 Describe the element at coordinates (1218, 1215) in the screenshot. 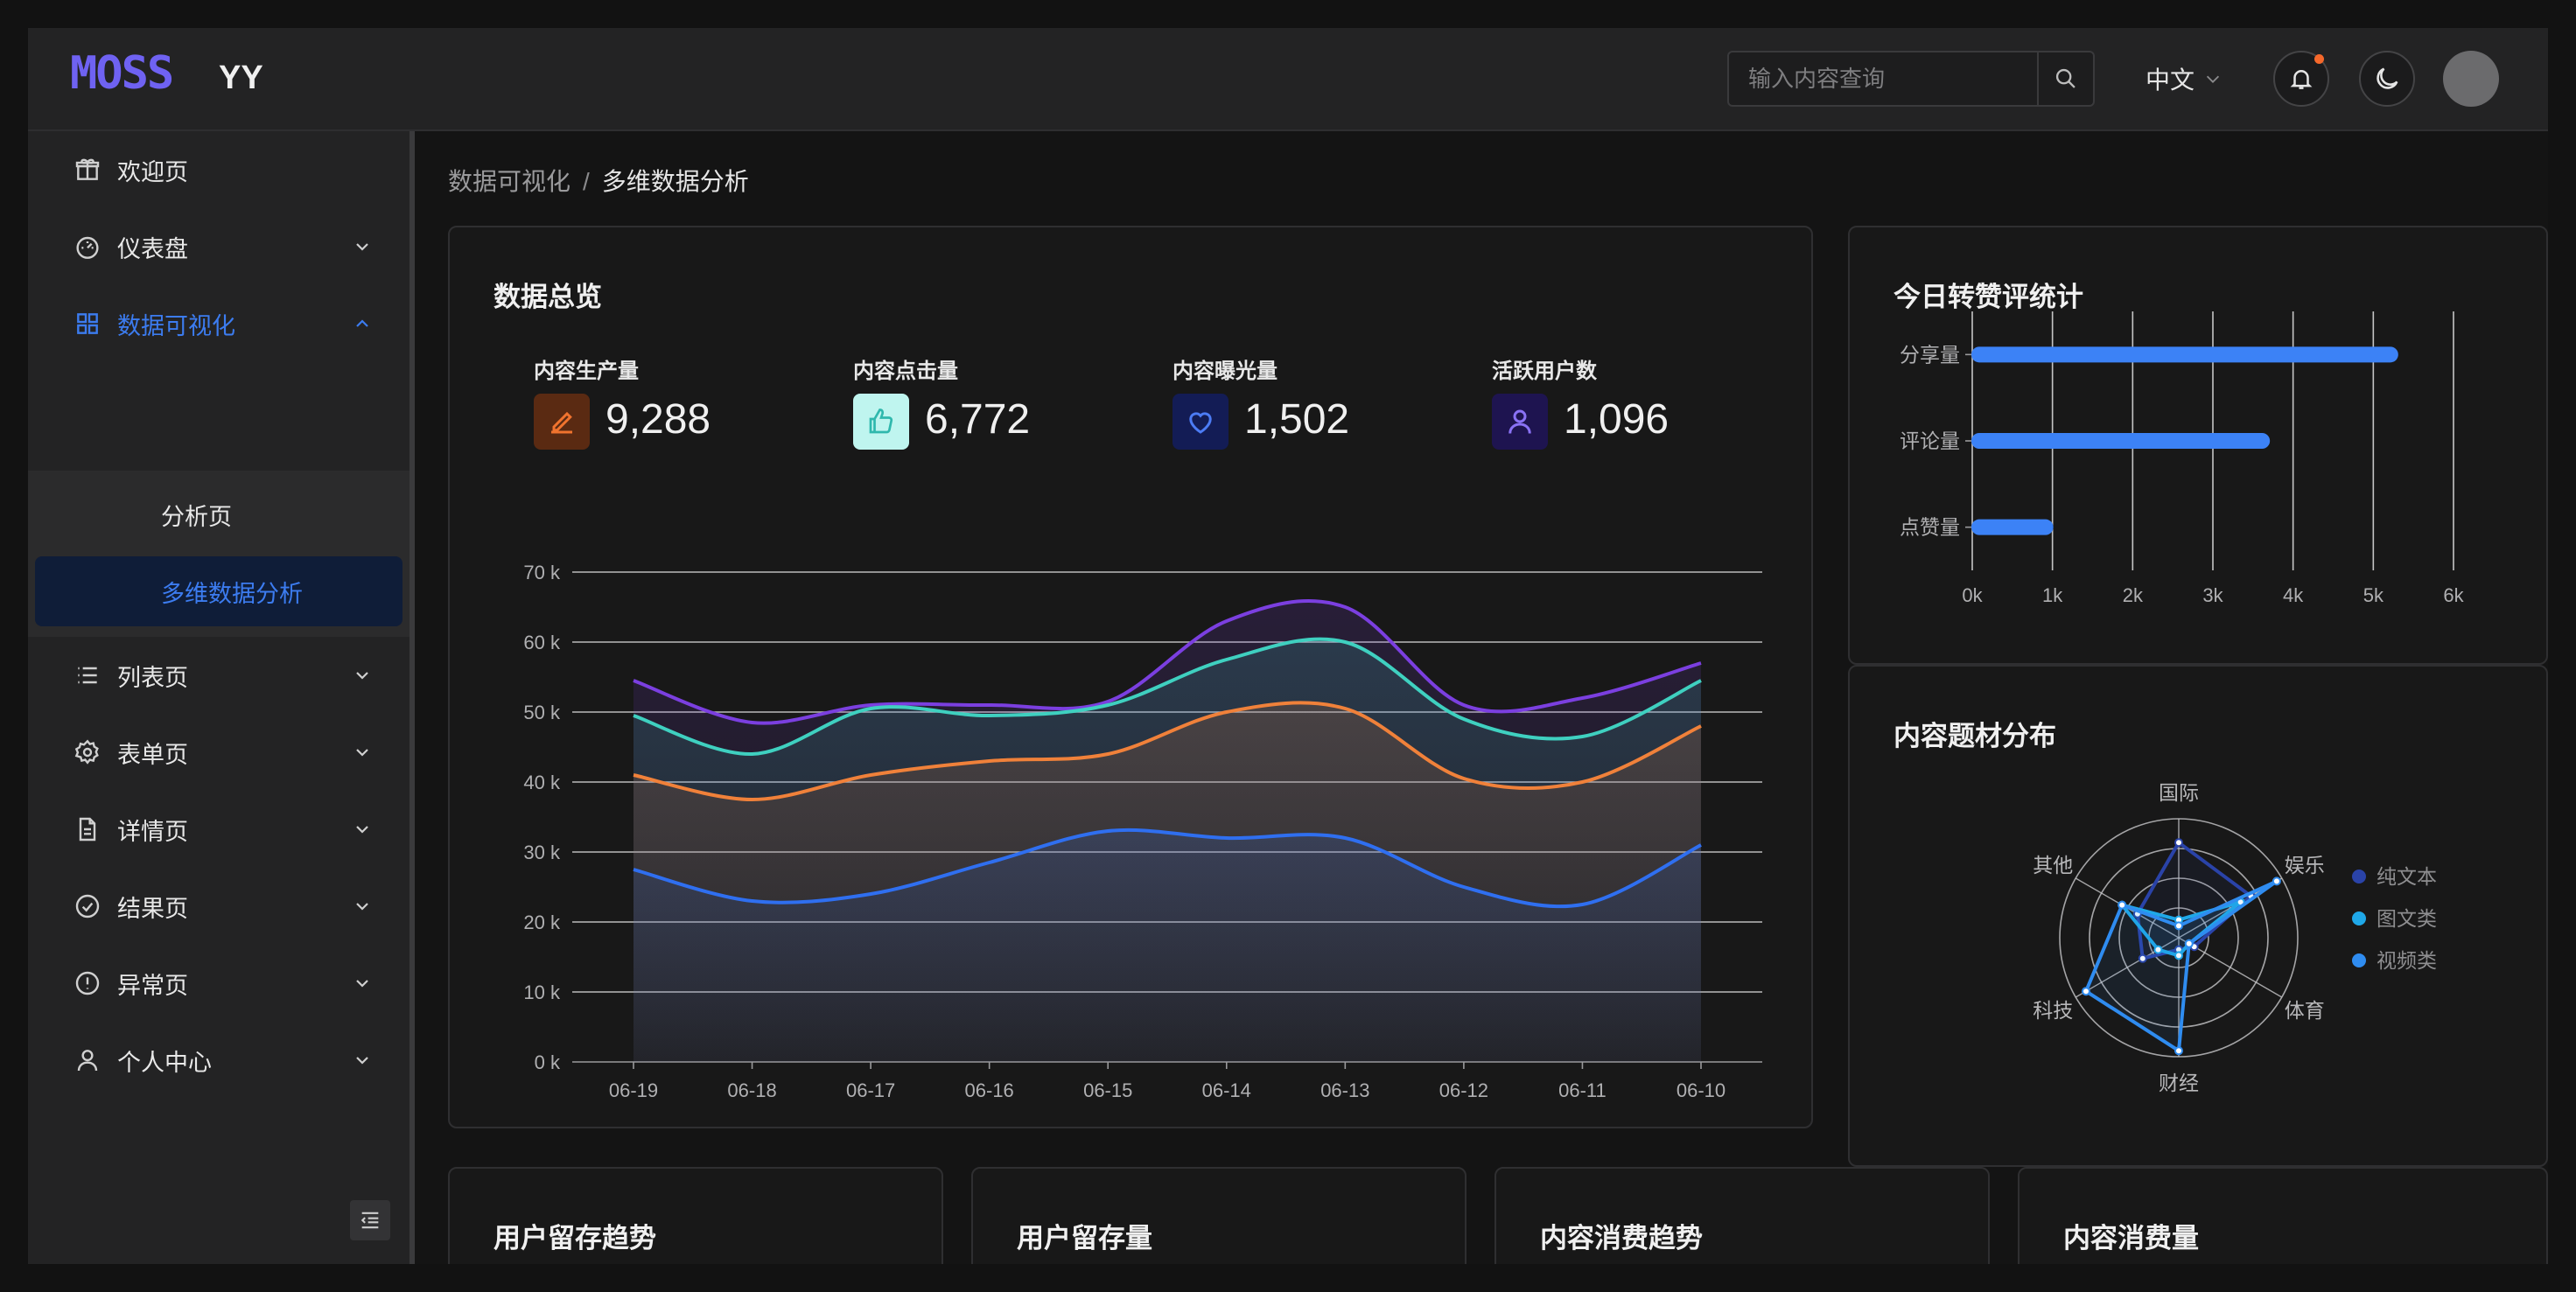

I see `retention-amount-card: 用户留存量` at that location.